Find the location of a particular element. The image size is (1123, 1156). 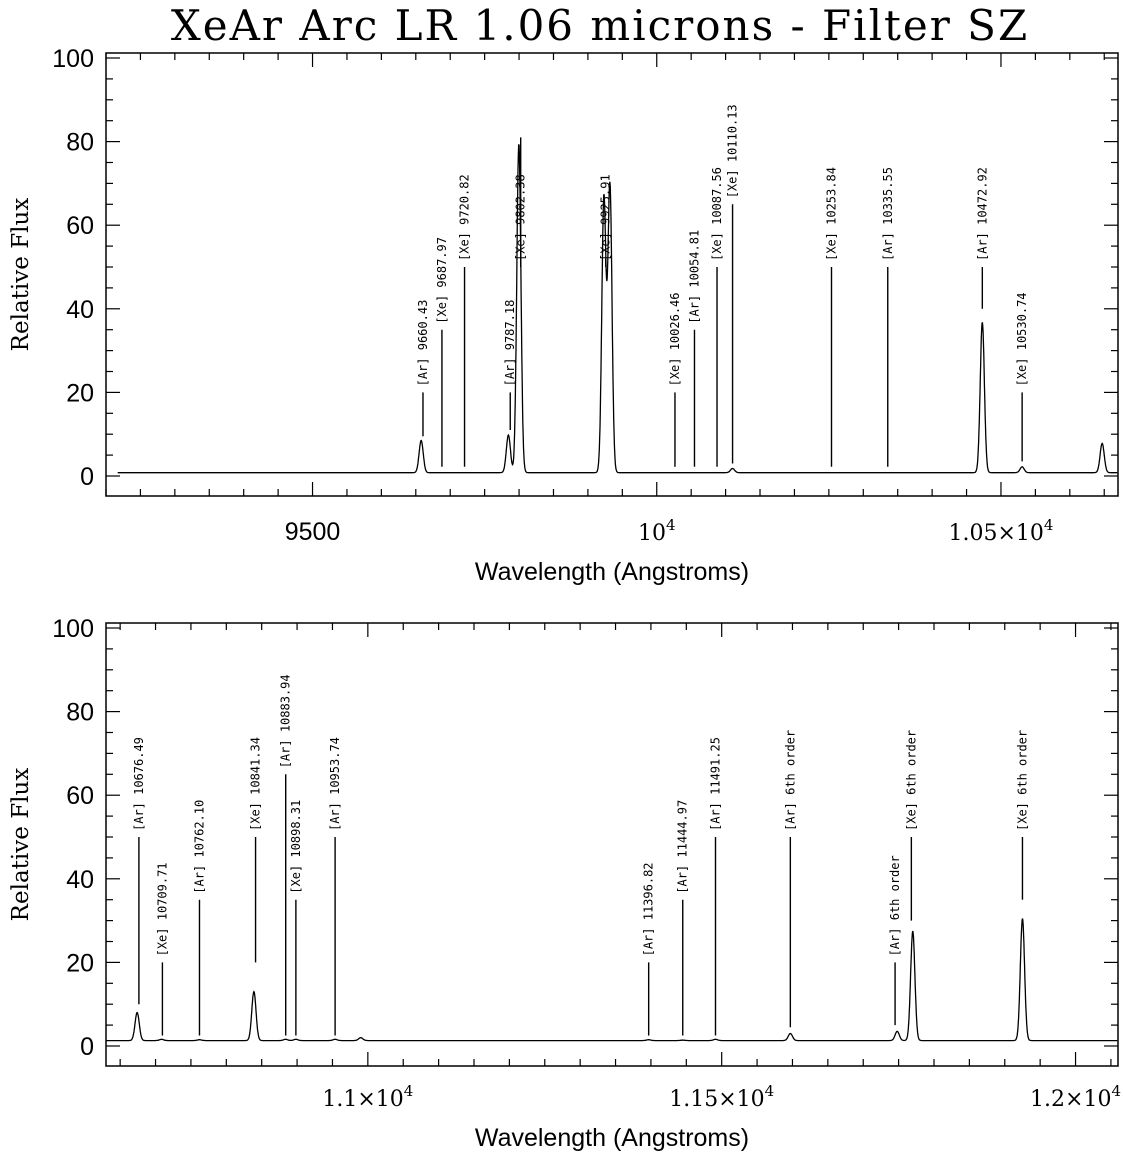

x-tick-label: 1.1×104 is located at coordinates (367, 1097).